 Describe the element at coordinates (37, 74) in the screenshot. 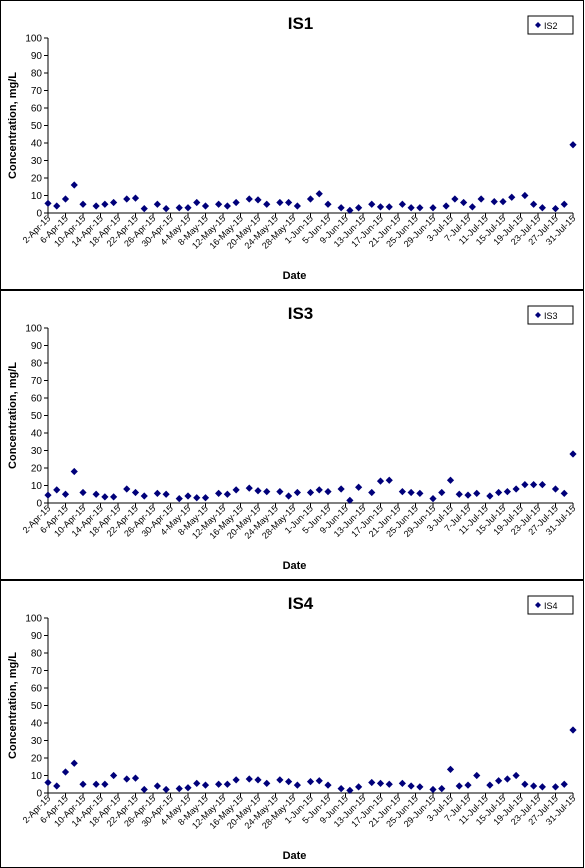

I see `y-tick-label: 80` at that location.